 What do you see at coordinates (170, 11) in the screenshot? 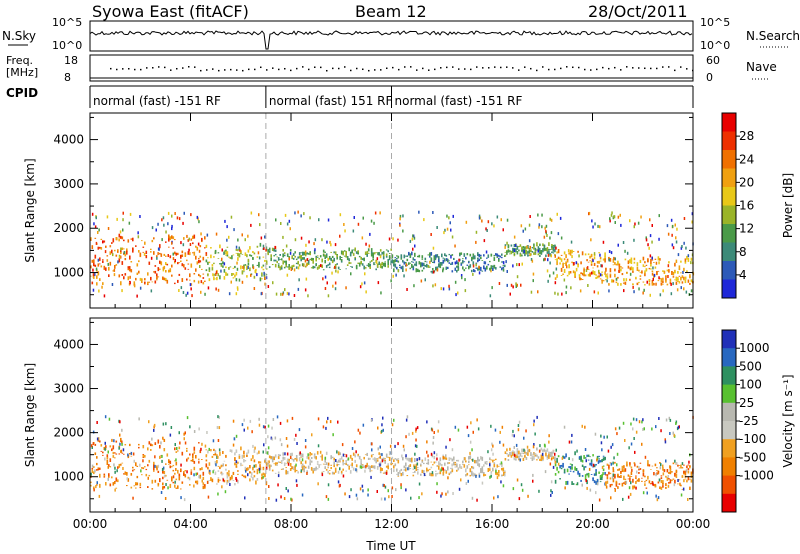
I see `station-title: Syowa East (fitACF)` at bounding box center [170, 11].